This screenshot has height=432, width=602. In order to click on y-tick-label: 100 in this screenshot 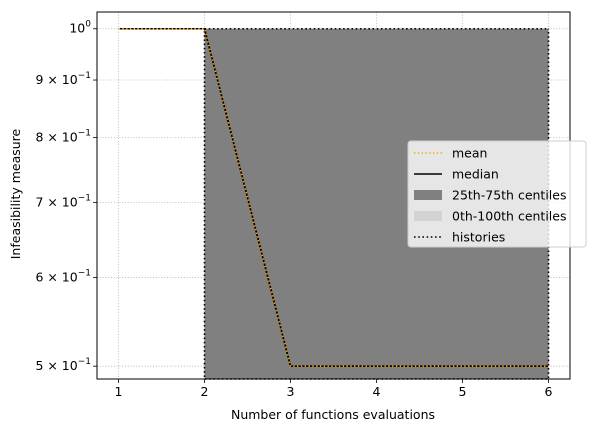, I will do `click(80, 28)`.